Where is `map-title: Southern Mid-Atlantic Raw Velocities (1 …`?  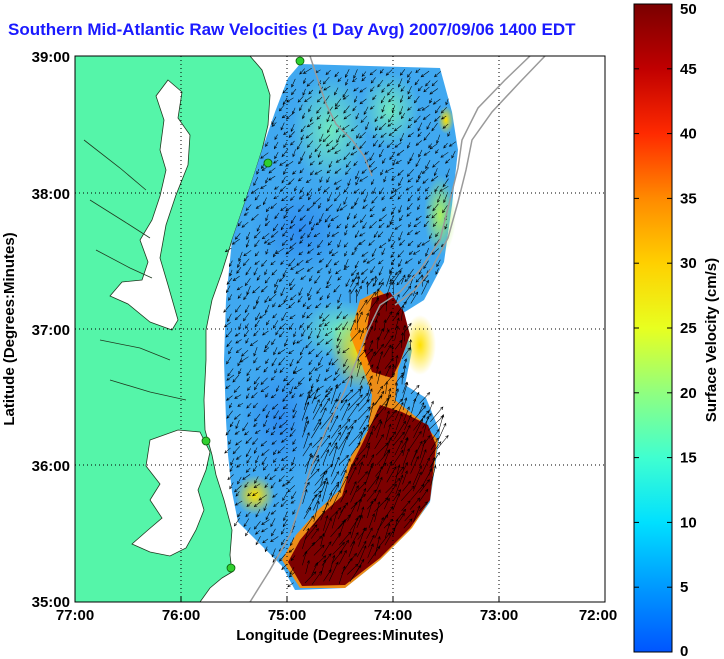
map-title: Southern Mid-Atlantic Raw Velocities (1 … is located at coordinates (292, 29).